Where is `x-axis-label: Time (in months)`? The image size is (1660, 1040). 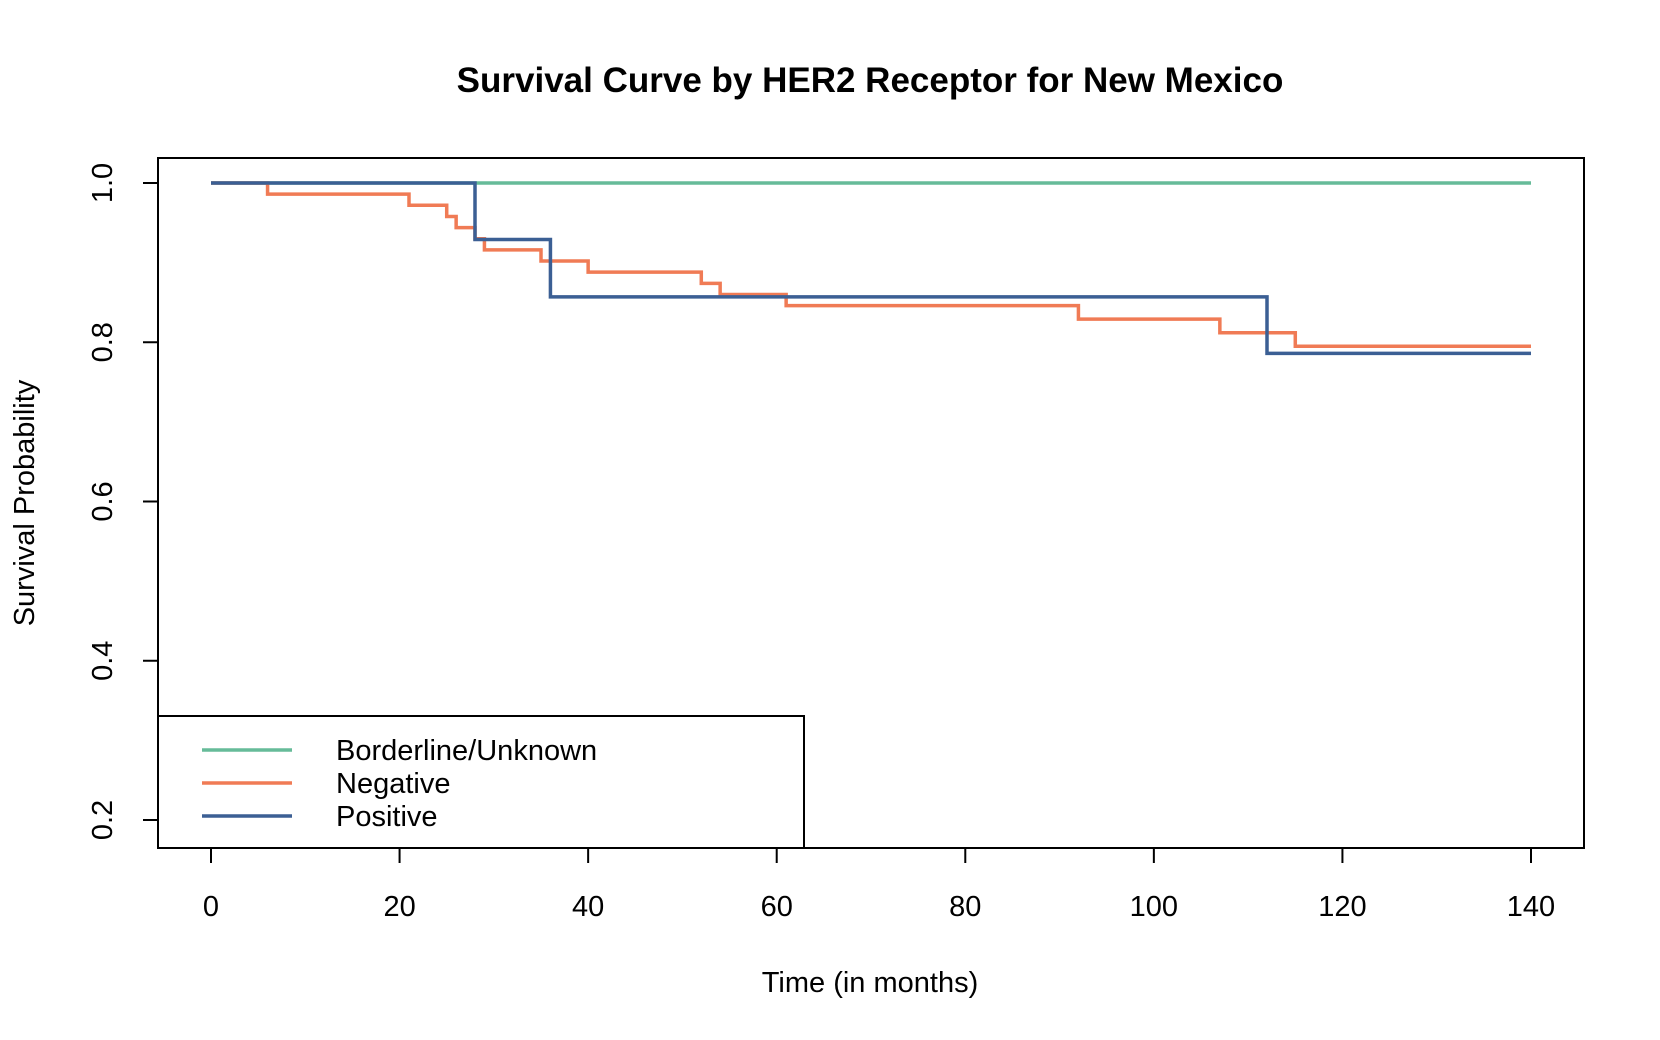
x-axis-label: Time (in months) is located at coordinates (870, 983).